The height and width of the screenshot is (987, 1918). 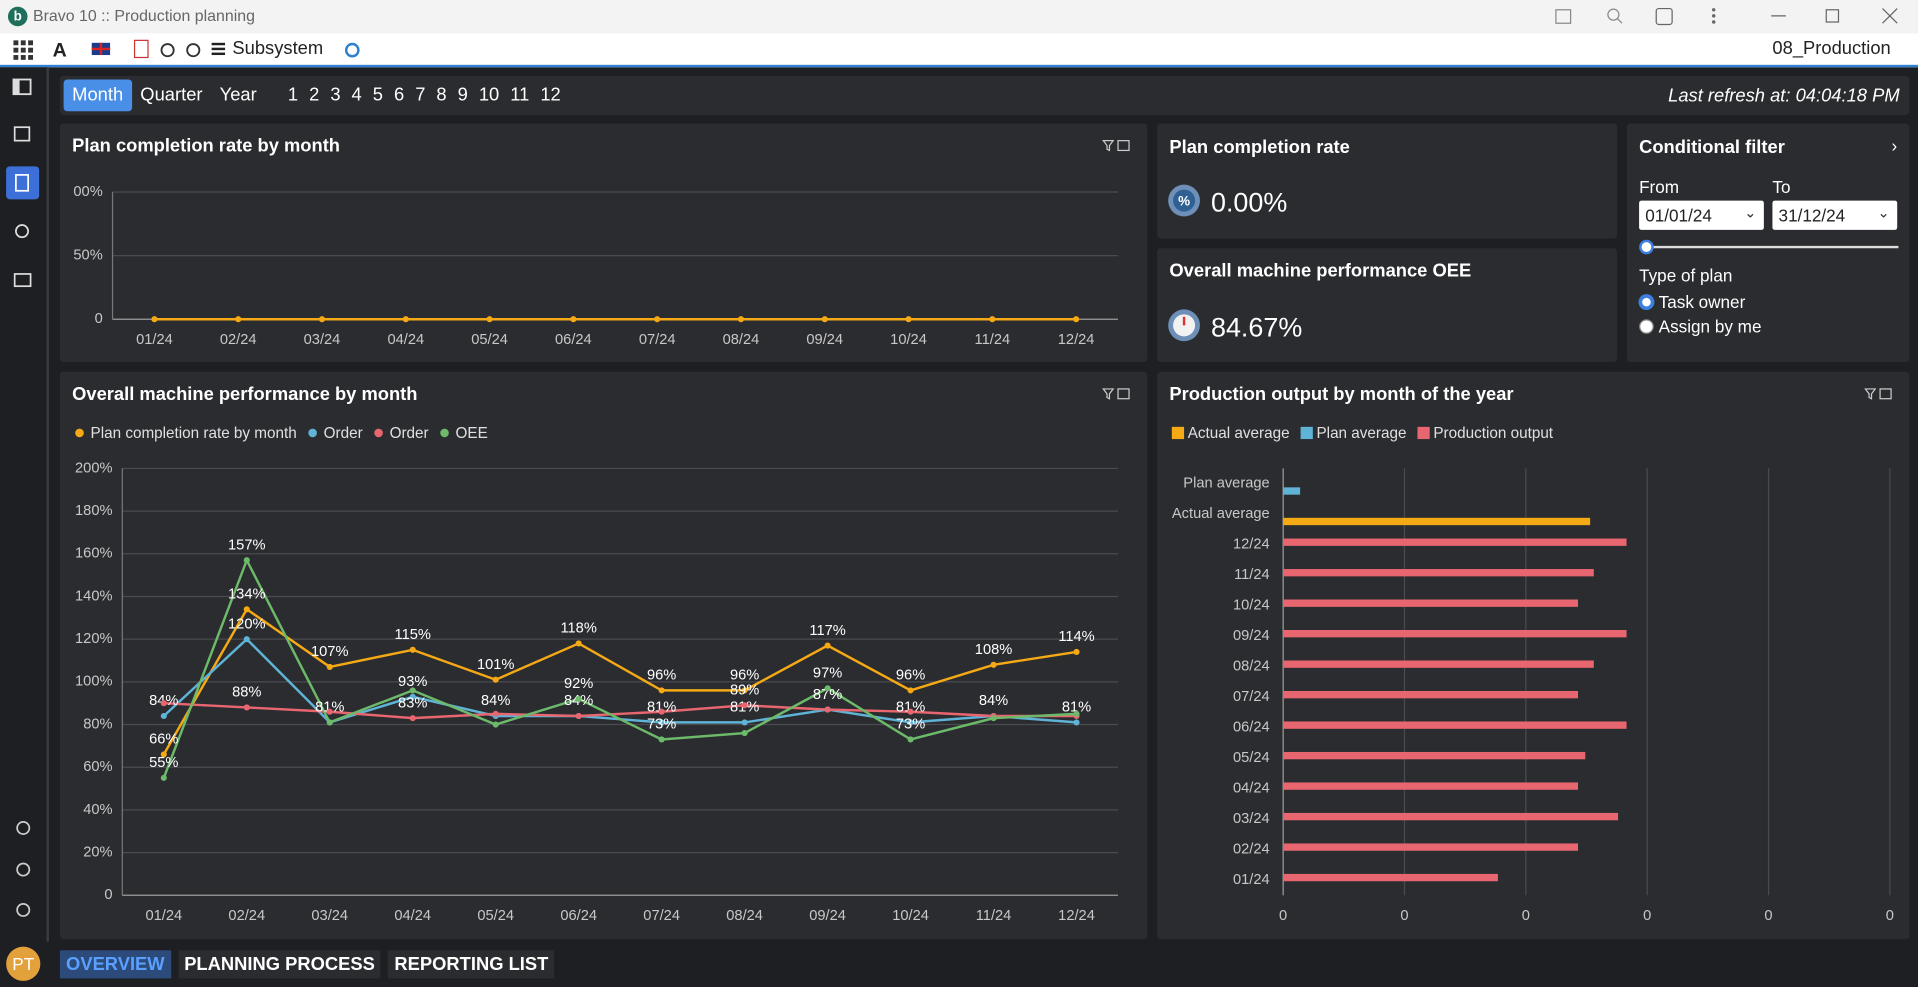 I want to click on avatar, so click(x=24, y=963).